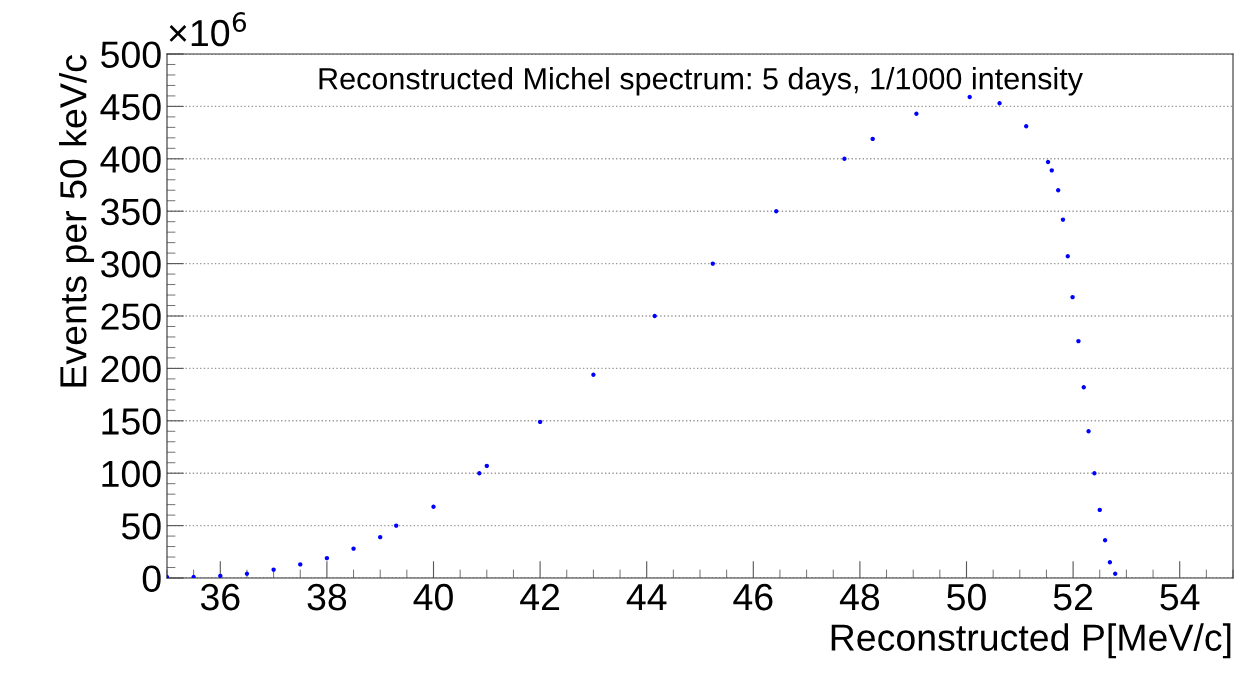 The image size is (1256, 674). I want to click on chart-title: Reconstructed Michel spectrum: 5 days, 1/1000 intensity, so click(701, 81).